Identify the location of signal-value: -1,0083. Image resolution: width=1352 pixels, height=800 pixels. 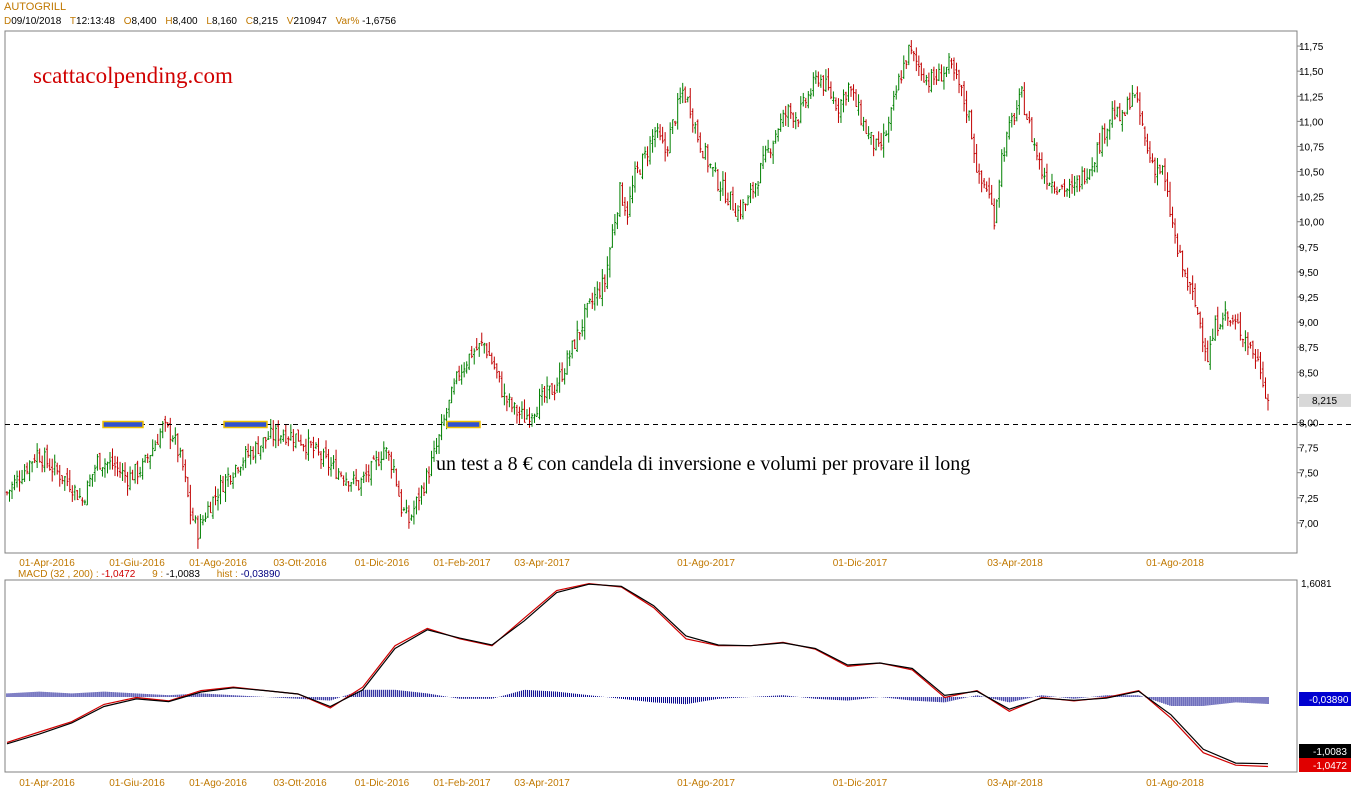
(182, 574).